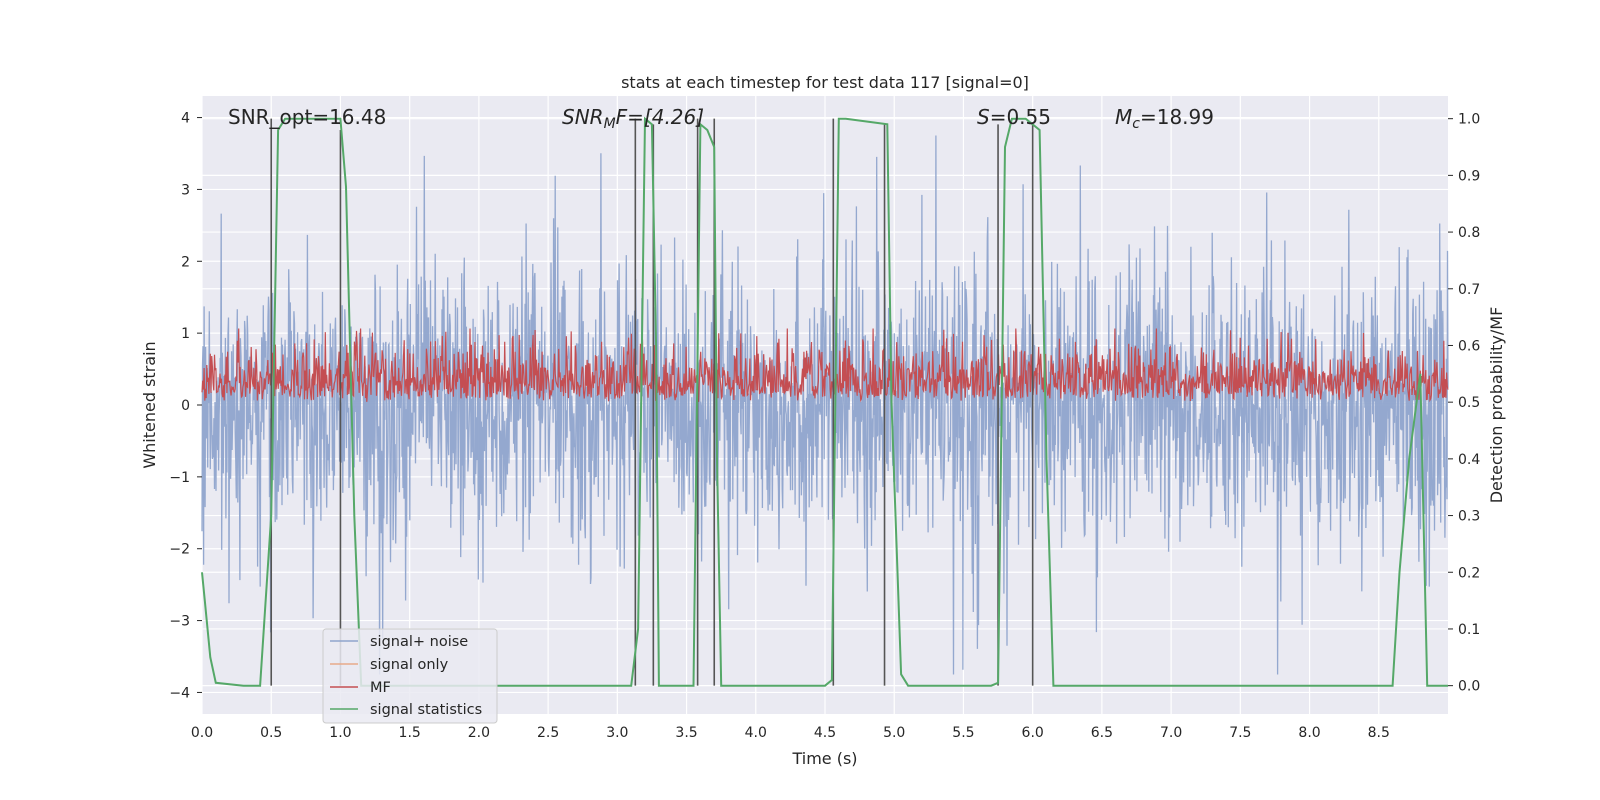 The width and height of the screenshot is (1600, 800). I want to click on x-tick-label: 2.5, so click(548, 733).